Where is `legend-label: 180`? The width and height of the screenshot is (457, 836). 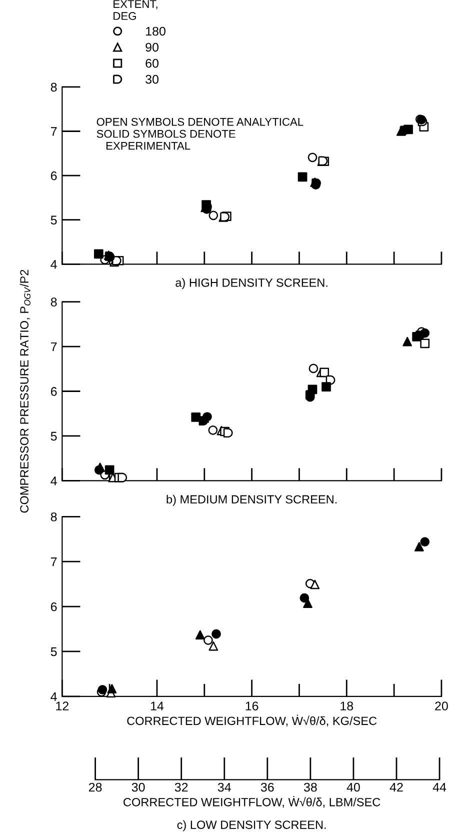
legend-label: 180 is located at coordinates (156, 31).